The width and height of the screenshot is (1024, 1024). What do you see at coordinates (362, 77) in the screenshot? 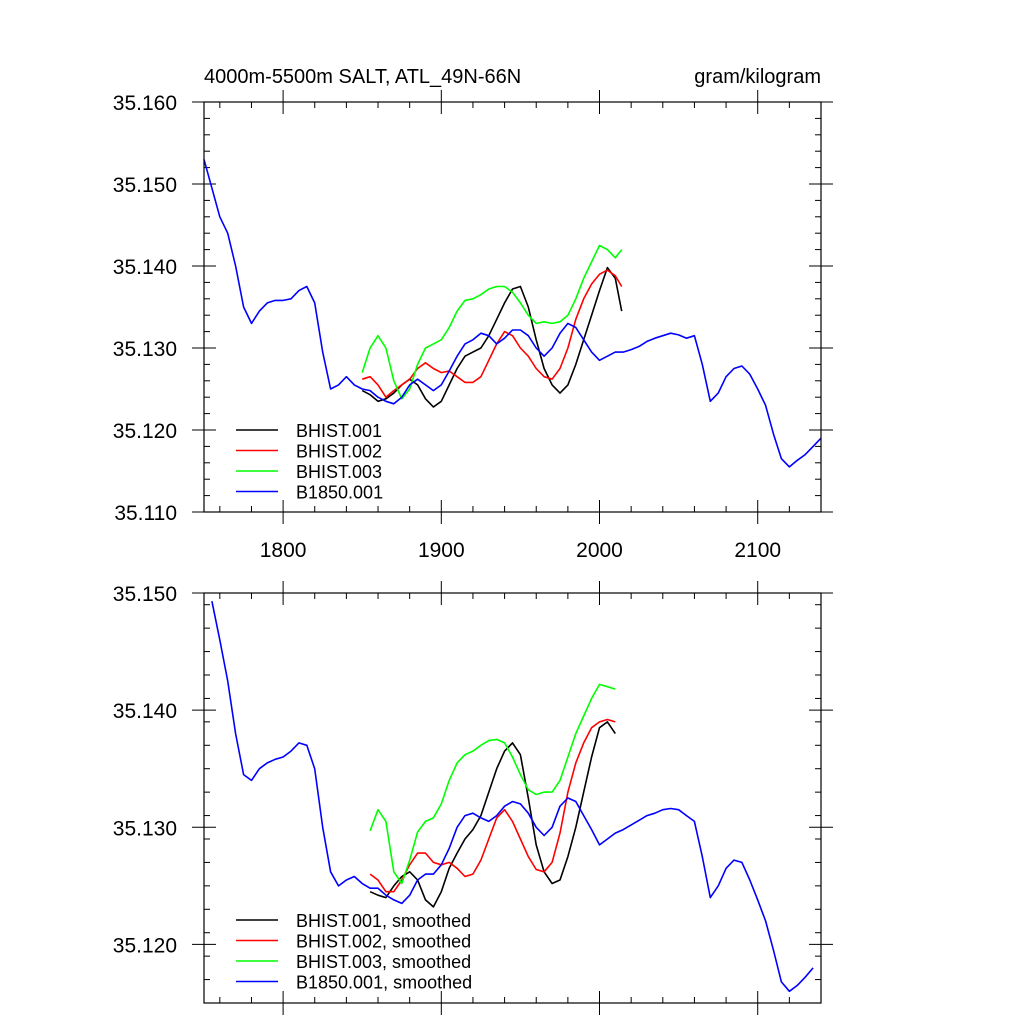
I see `chart-title: 4000m-5500m SALT, ATL_49N-66N` at bounding box center [362, 77].